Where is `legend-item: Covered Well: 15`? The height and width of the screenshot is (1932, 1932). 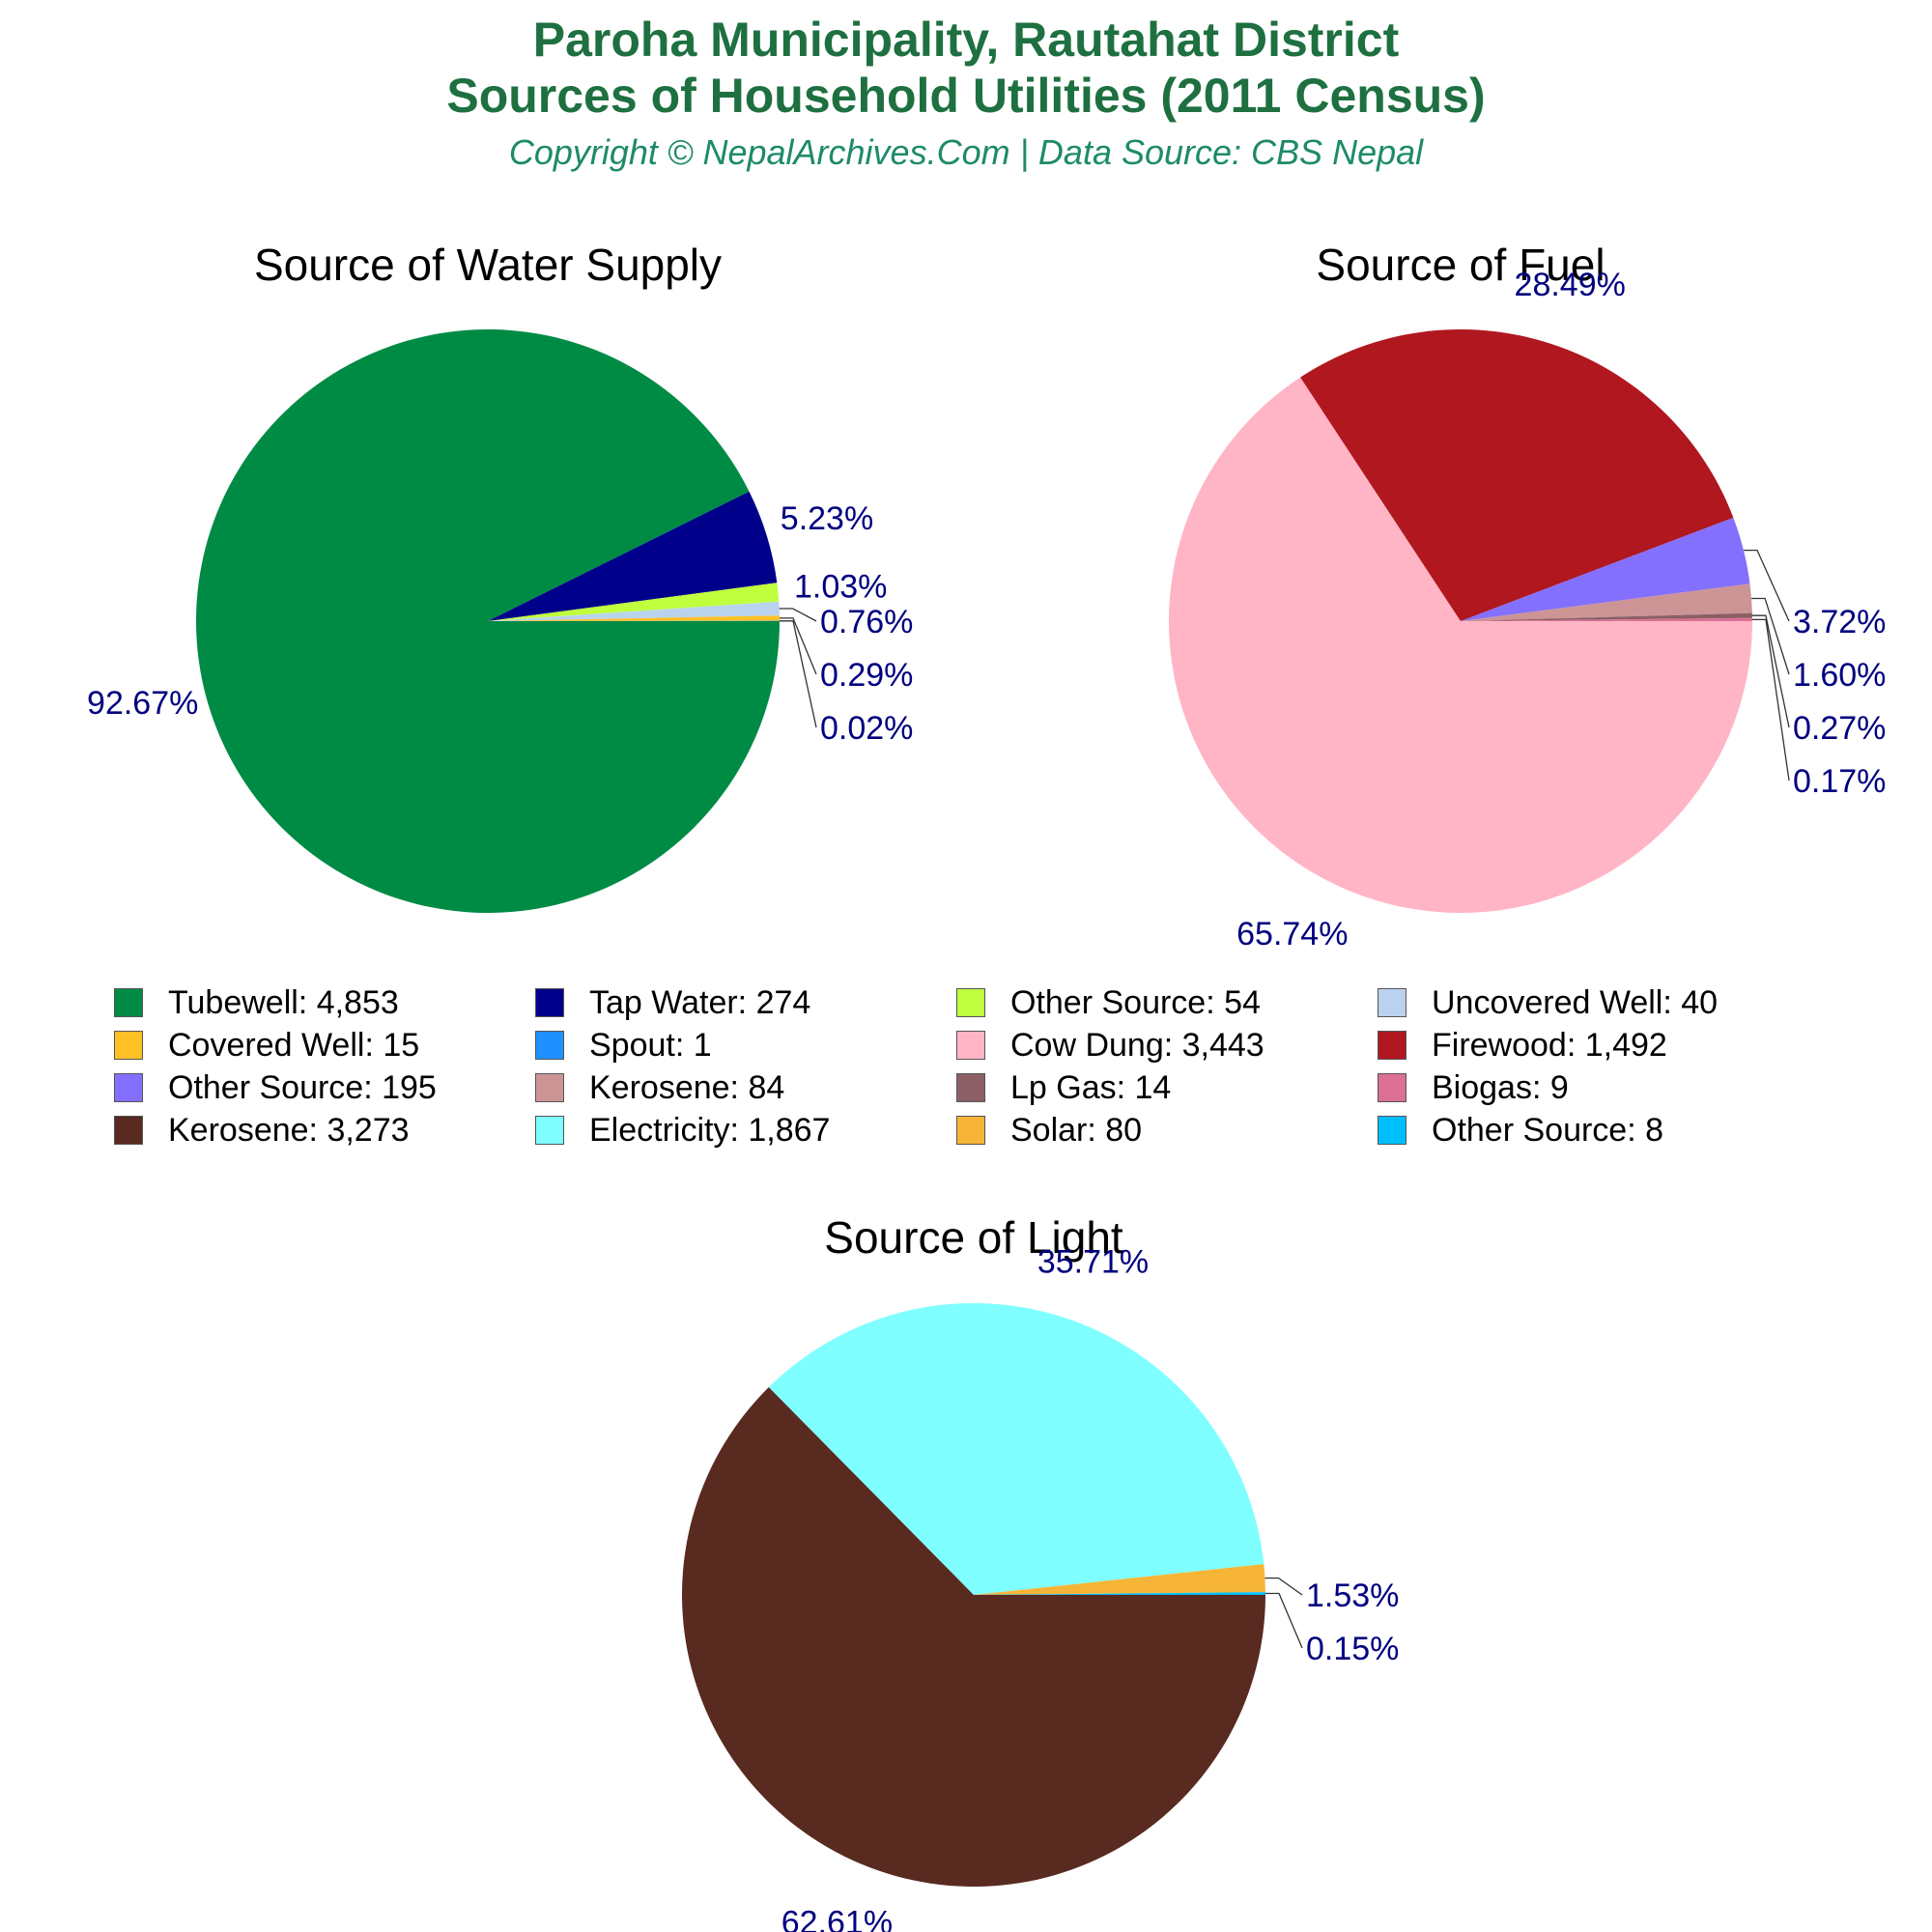 legend-item: Covered Well: 15 is located at coordinates (266, 1045).